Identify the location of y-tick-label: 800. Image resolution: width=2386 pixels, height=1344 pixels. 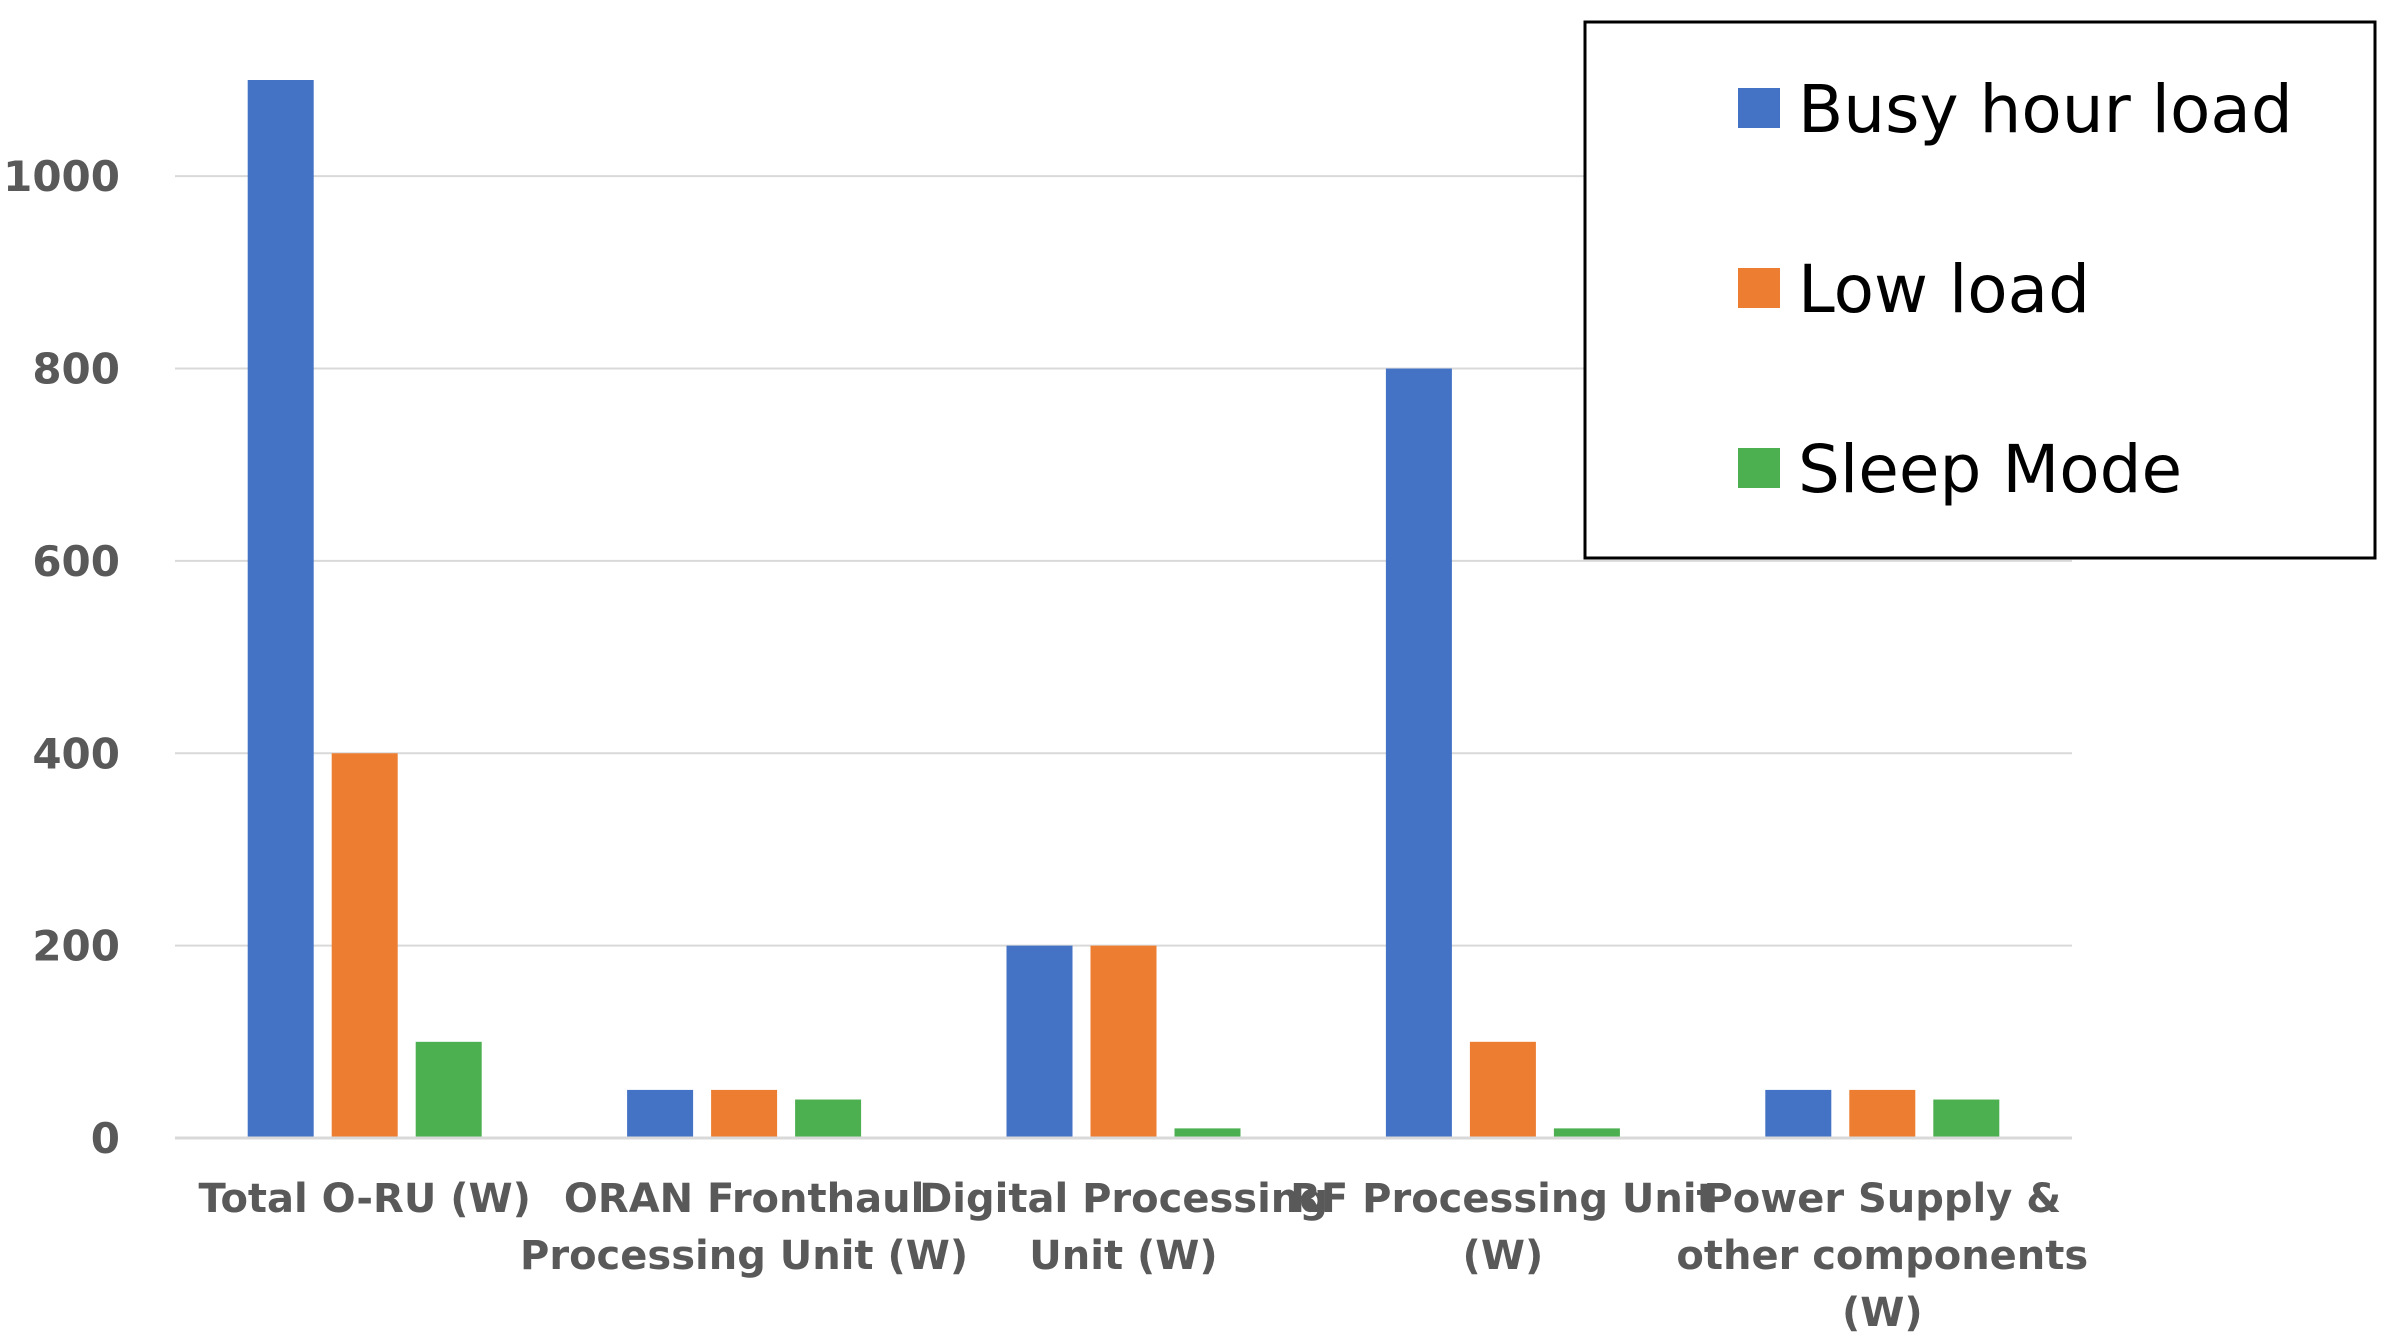
(76, 369).